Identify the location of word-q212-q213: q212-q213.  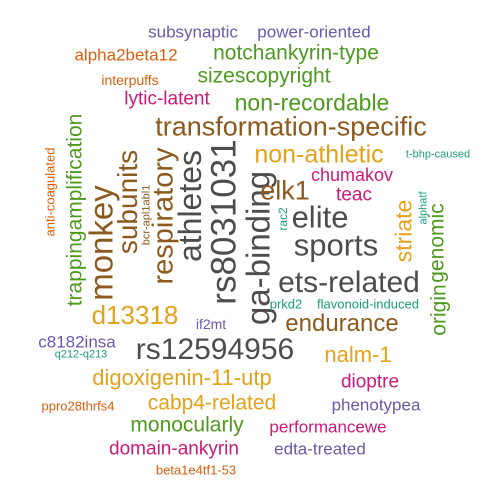
(81, 354).